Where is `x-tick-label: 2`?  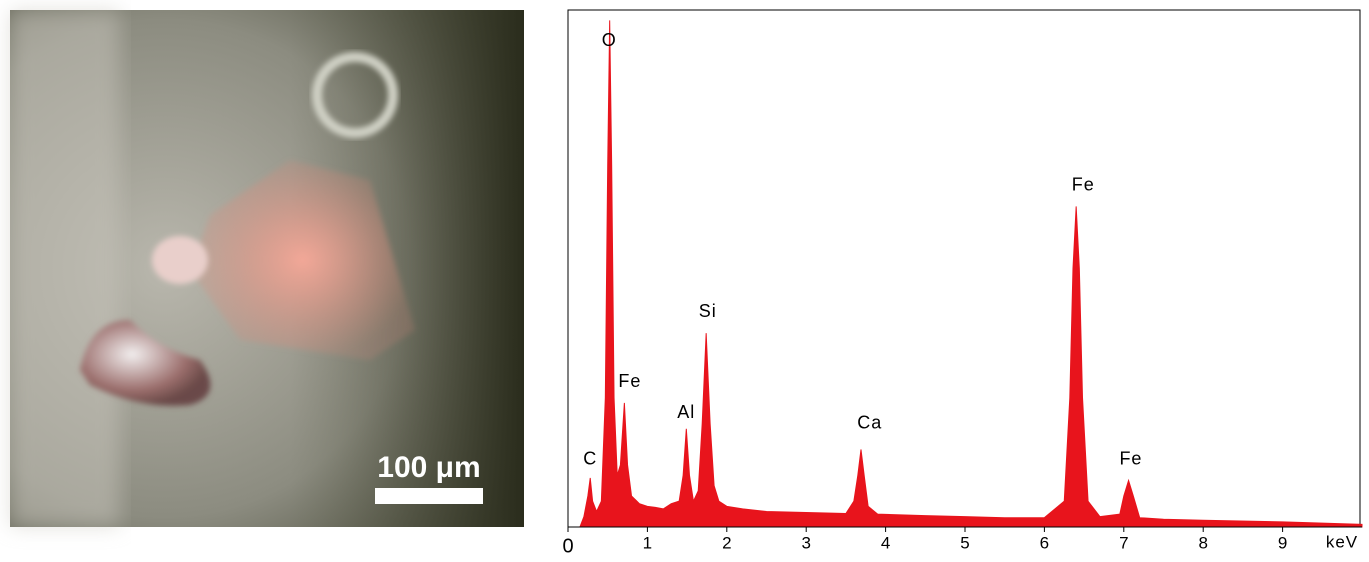 x-tick-label: 2 is located at coordinates (726, 542).